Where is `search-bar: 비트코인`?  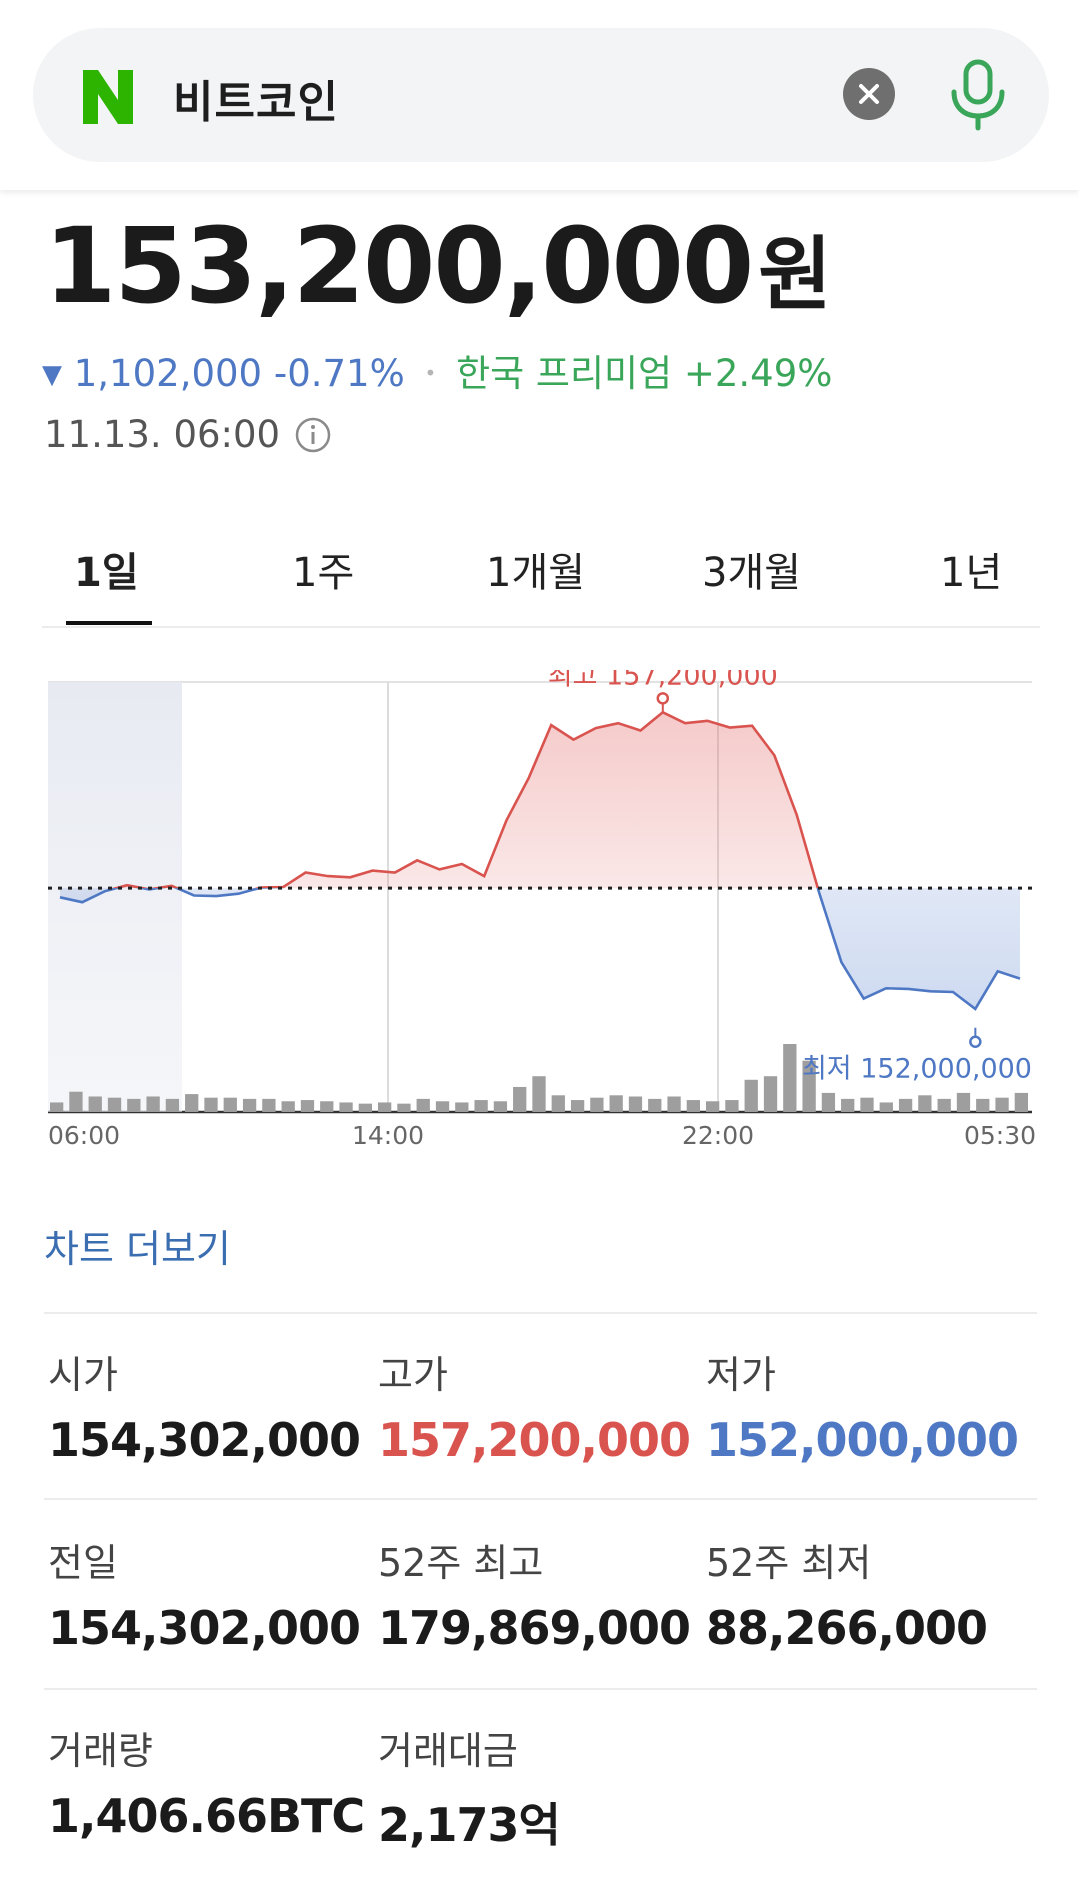 search-bar: 비트코인 is located at coordinates (541, 95).